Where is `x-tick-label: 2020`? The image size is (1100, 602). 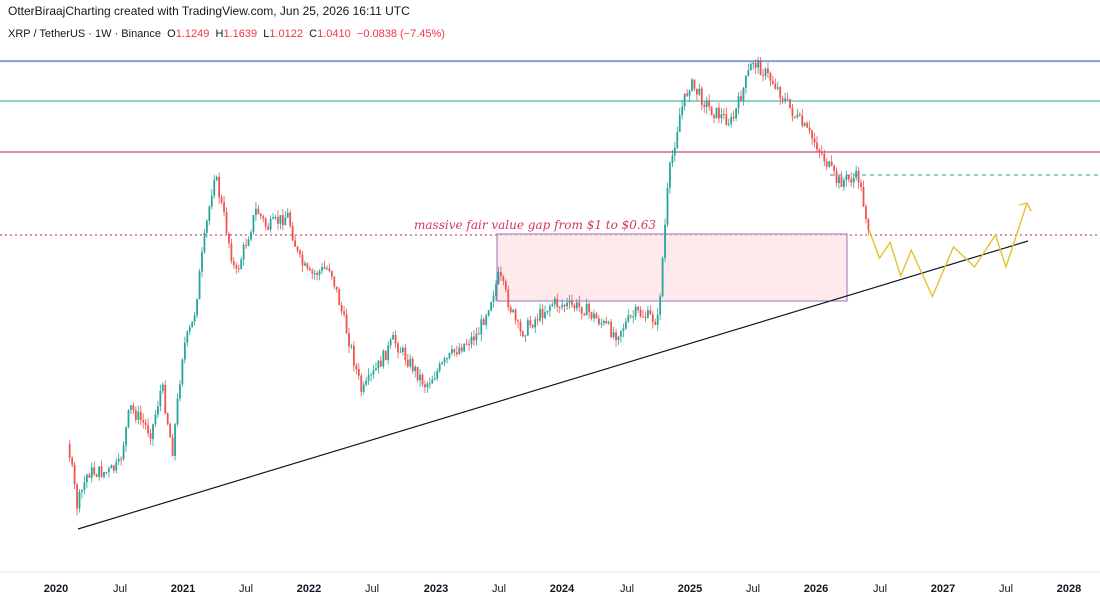 x-tick-label: 2020 is located at coordinates (56, 589).